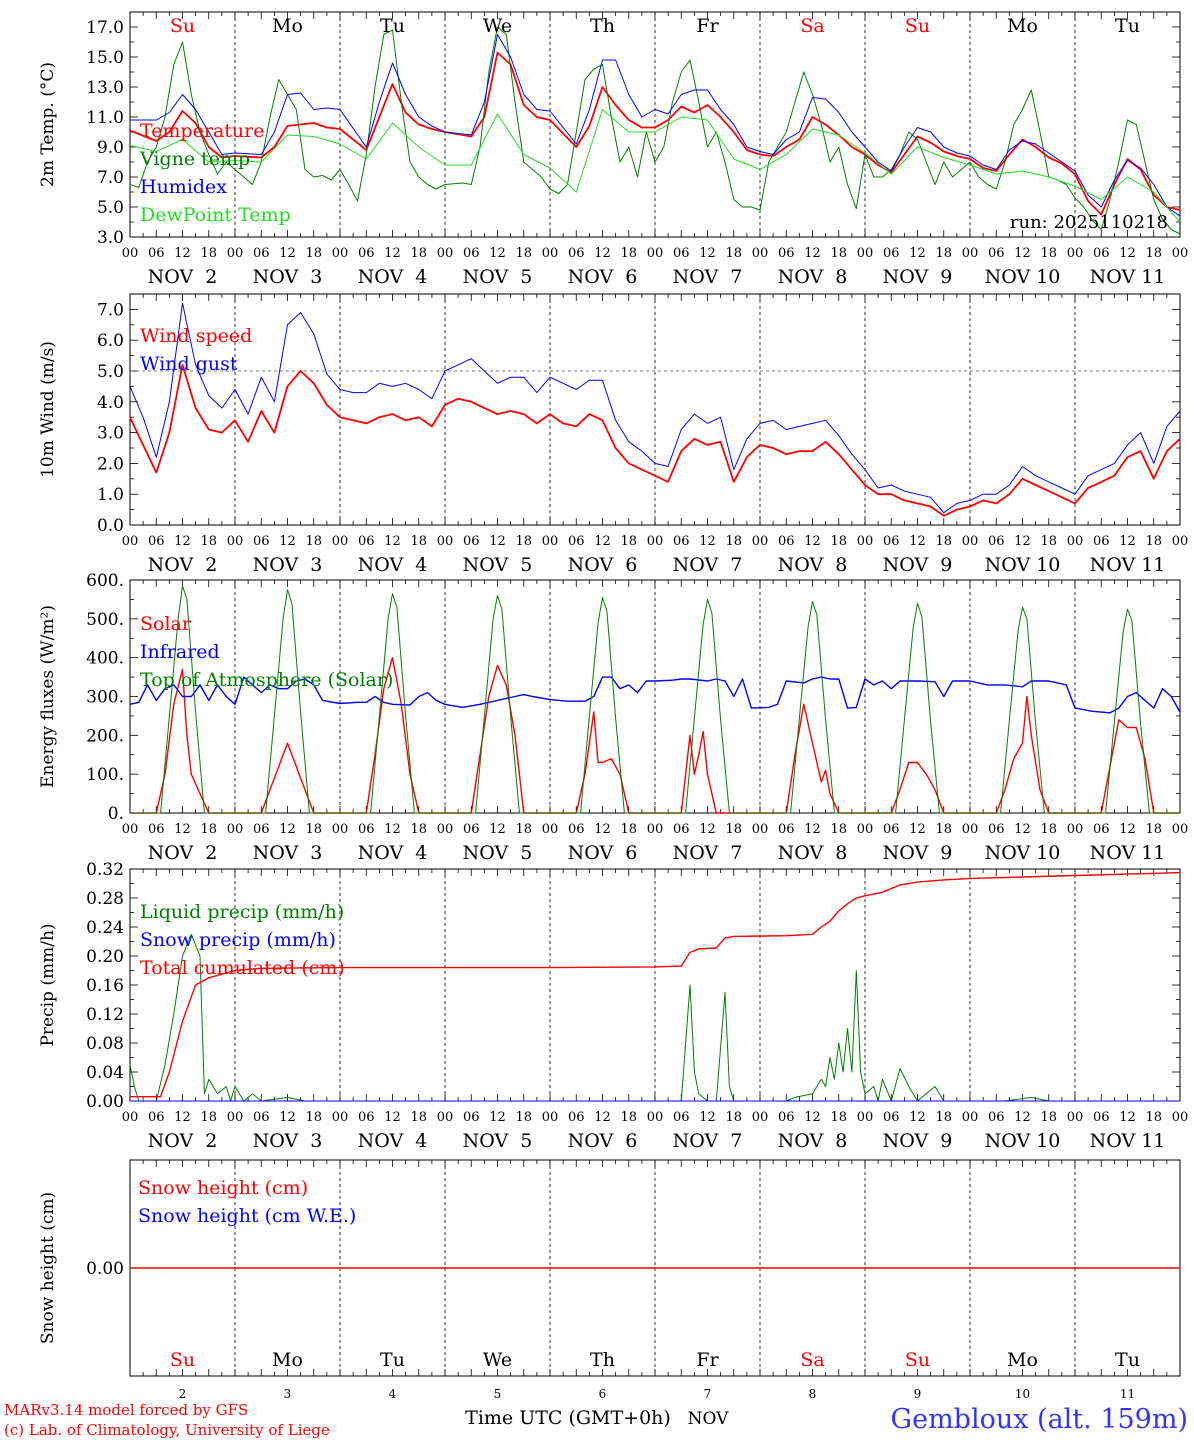 The width and height of the screenshot is (1194, 1440). Describe the element at coordinates (196, 336) in the screenshot. I see `legend-entry: Wind speed` at that location.